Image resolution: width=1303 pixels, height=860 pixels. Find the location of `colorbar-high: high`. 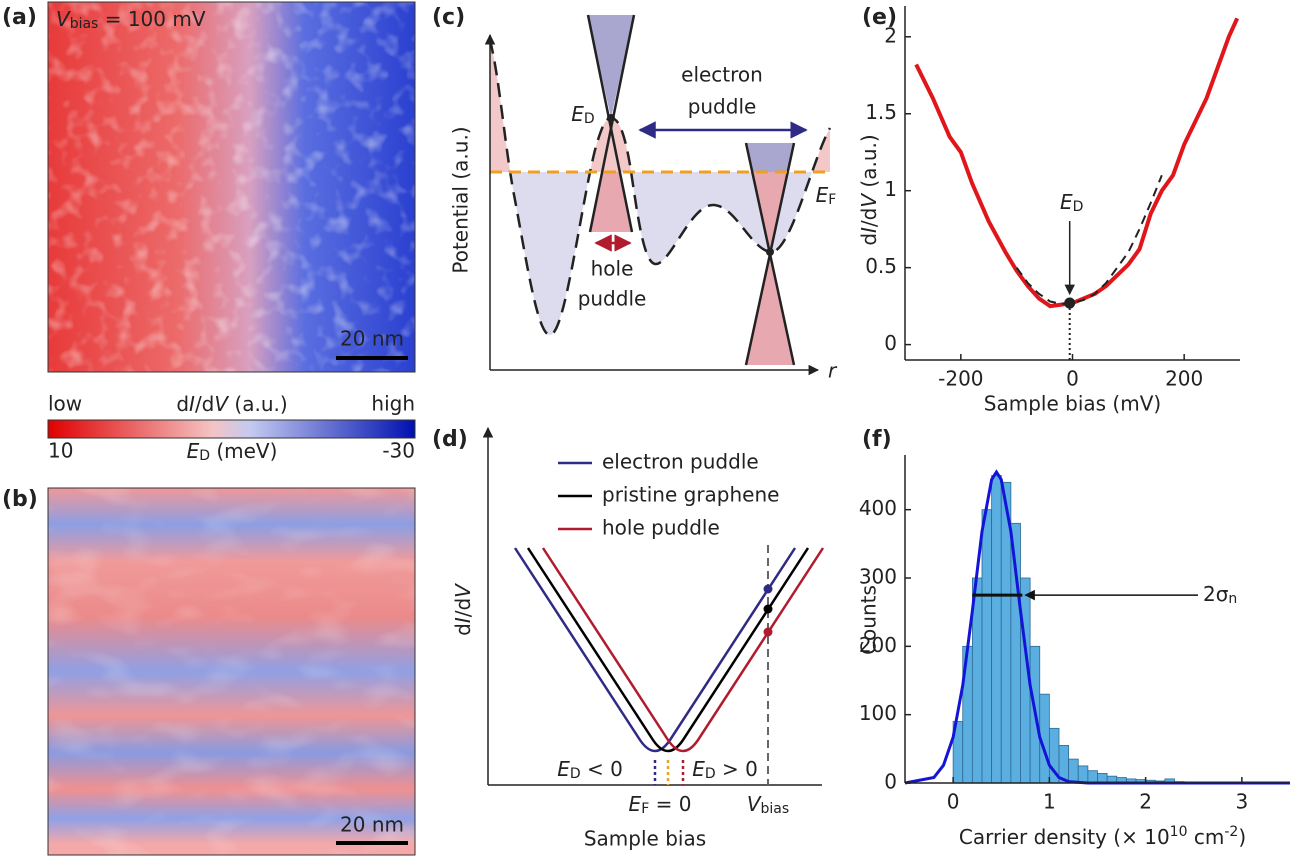

colorbar-high: high is located at coordinates (393, 404).